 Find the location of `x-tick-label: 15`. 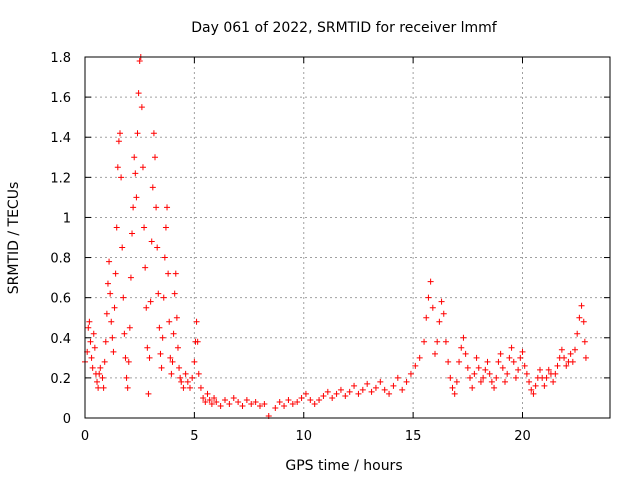

x-tick-label: 15 is located at coordinates (413, 436).